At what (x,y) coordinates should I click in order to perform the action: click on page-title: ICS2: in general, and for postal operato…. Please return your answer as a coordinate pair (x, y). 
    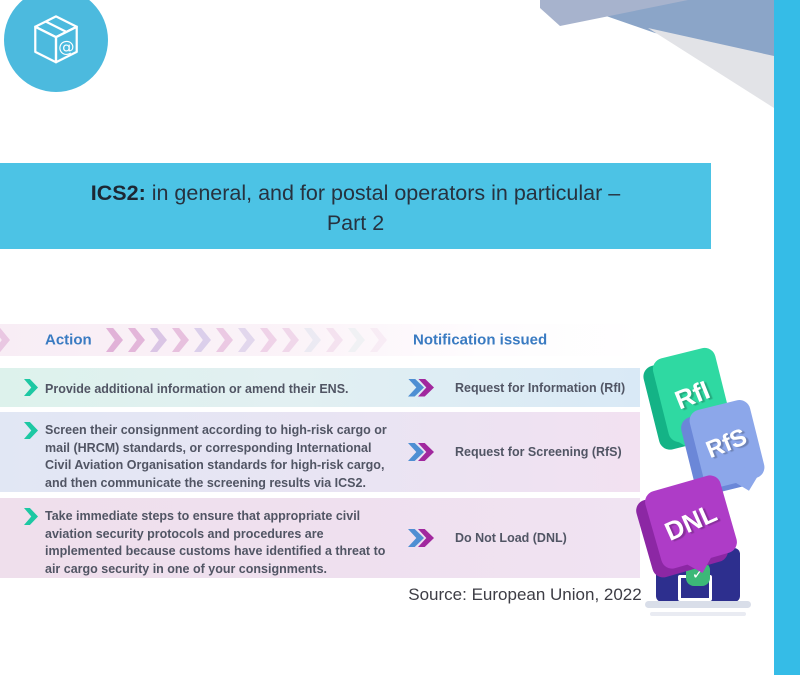
    Looking at the image, I should click on (355, 193).